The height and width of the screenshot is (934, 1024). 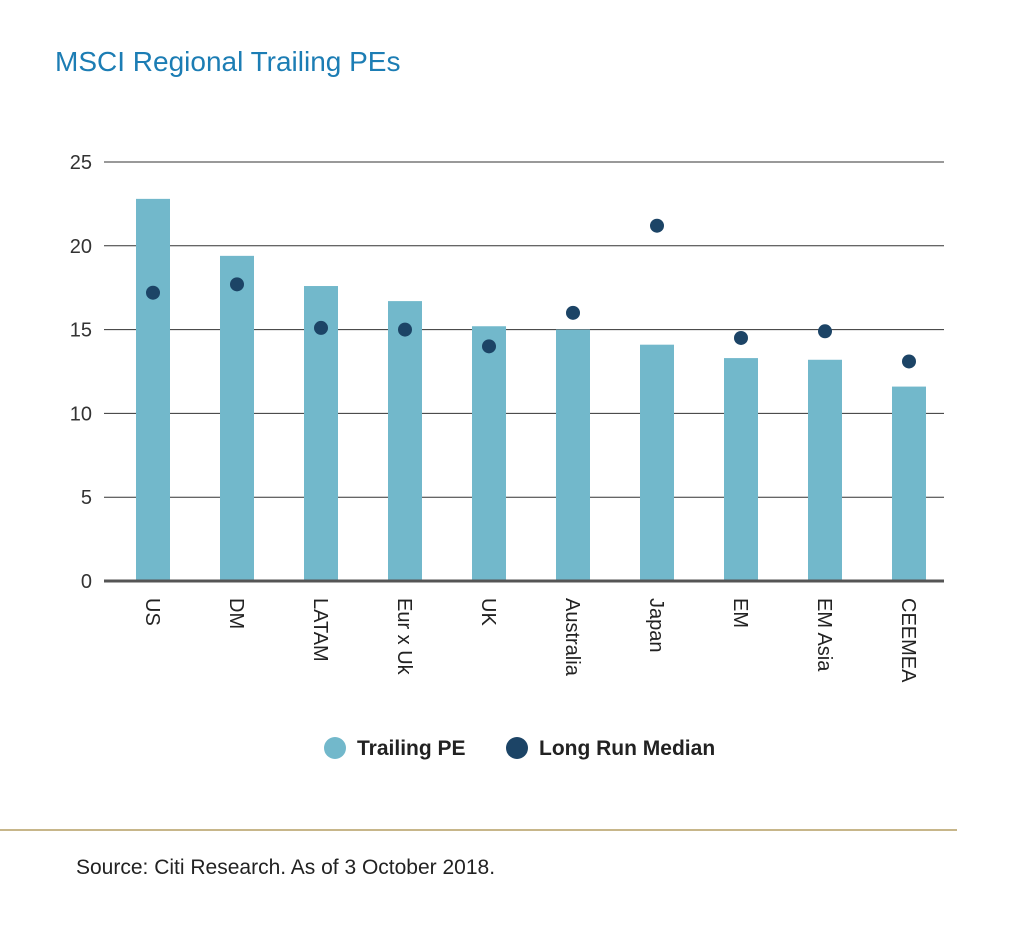 I want to click on legend-label-trailing-pe: Trailing PE, so click(x=411, y=748).